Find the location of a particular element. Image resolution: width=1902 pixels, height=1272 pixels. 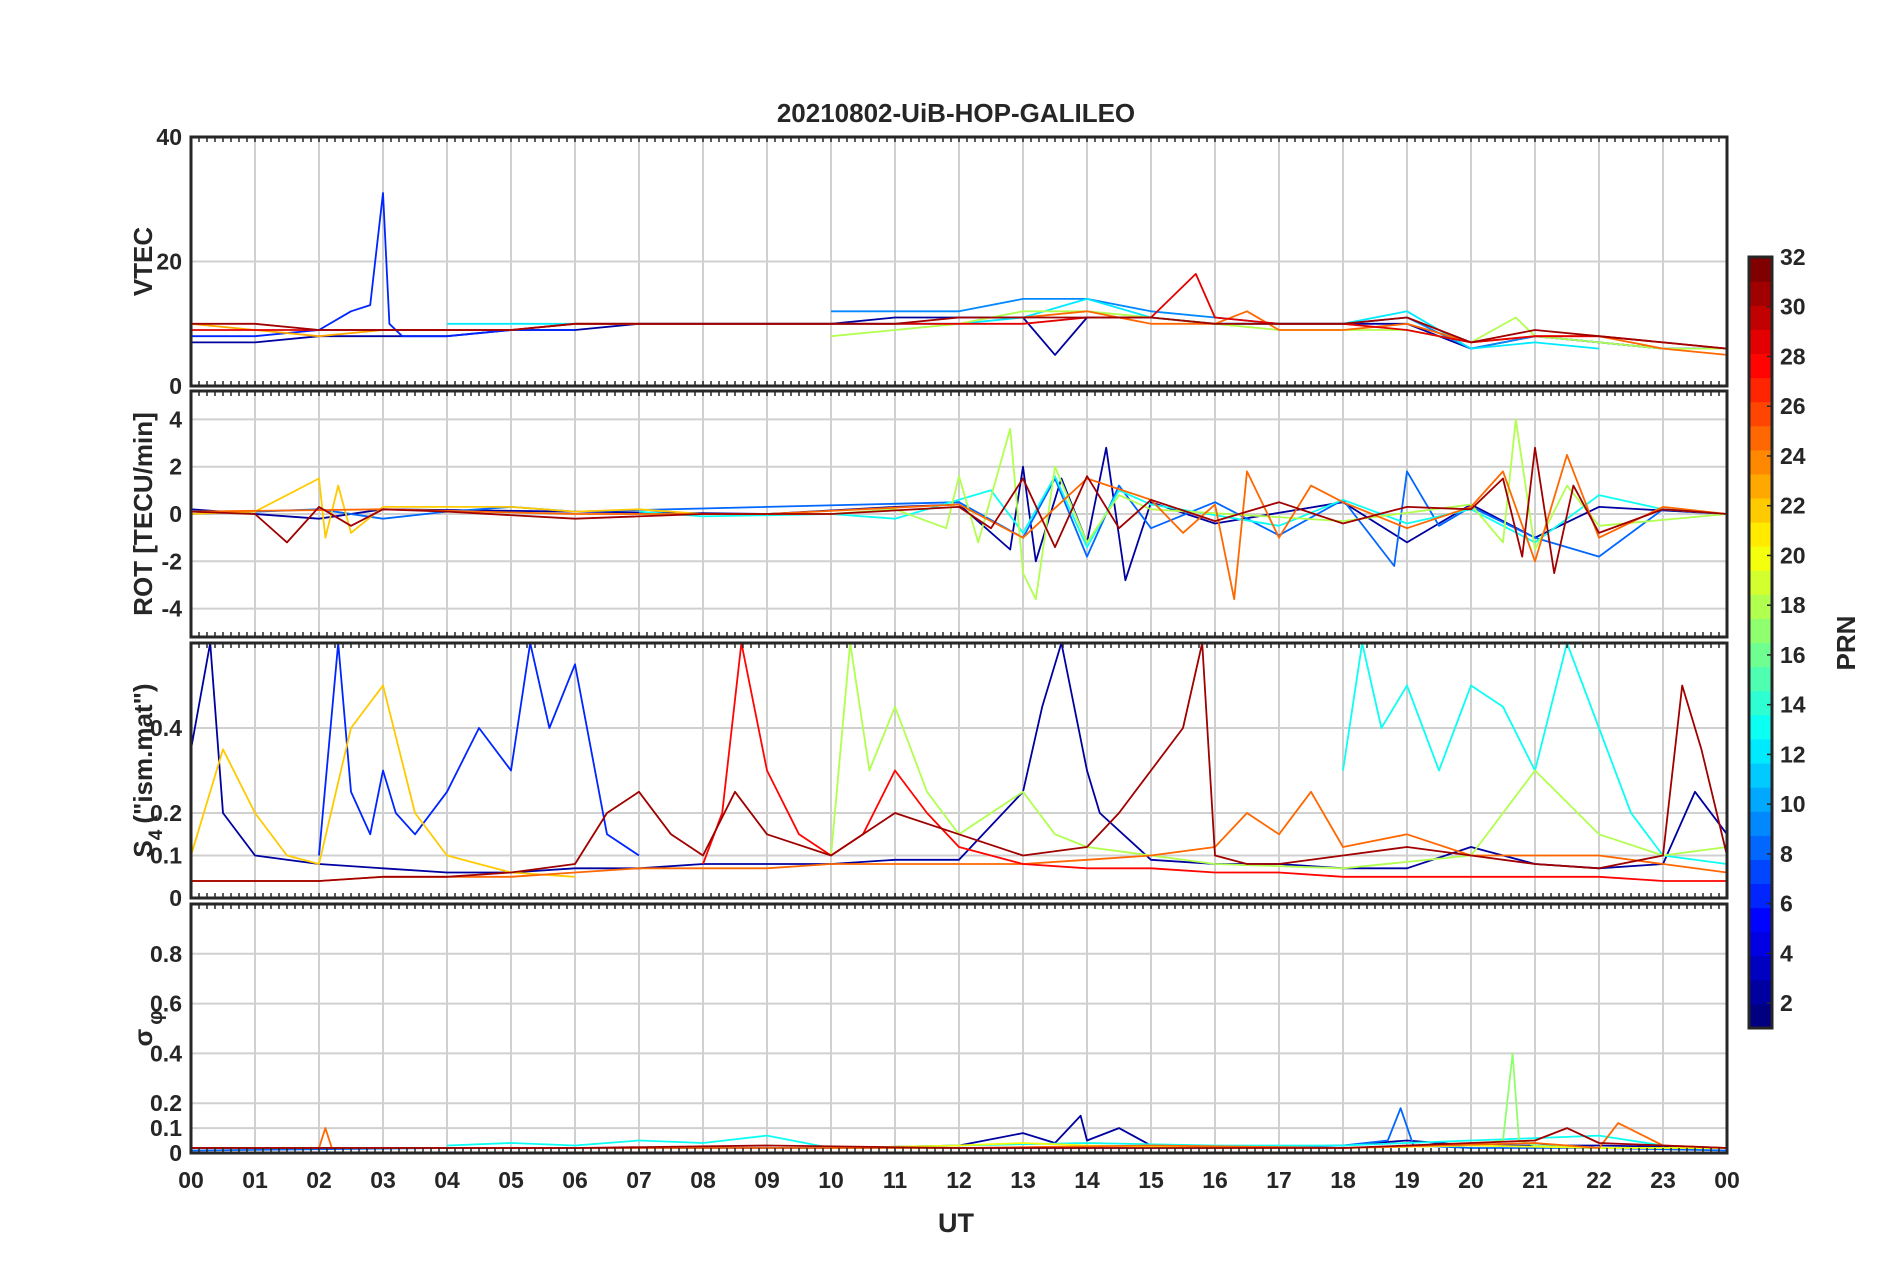

colorbar-tick-label: 4 is located at coordinates (1786, 953).